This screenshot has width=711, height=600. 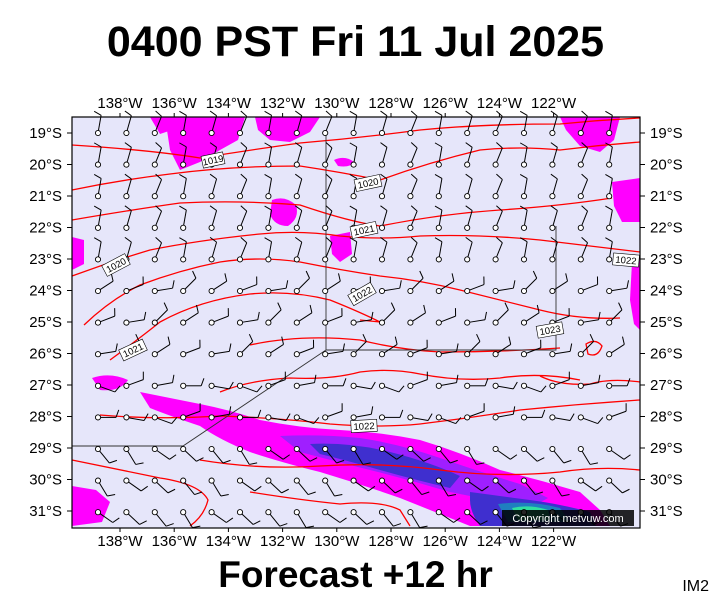 What do you see at coordinates (666, 259) in the screenshot?
I see `lat-label-right: 23°S` at bounding box center [666, 259].